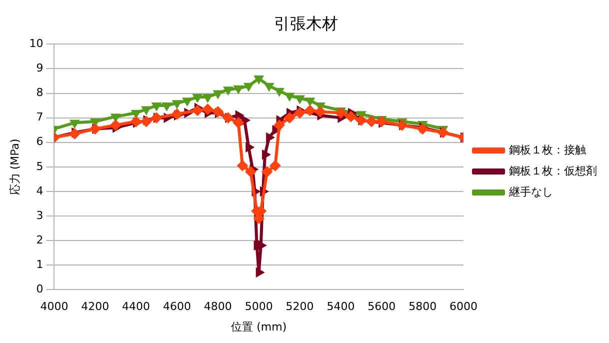 This screenshot has height=343, width=609. I want to click on x-tick-label: 5200, so click(300, 307).